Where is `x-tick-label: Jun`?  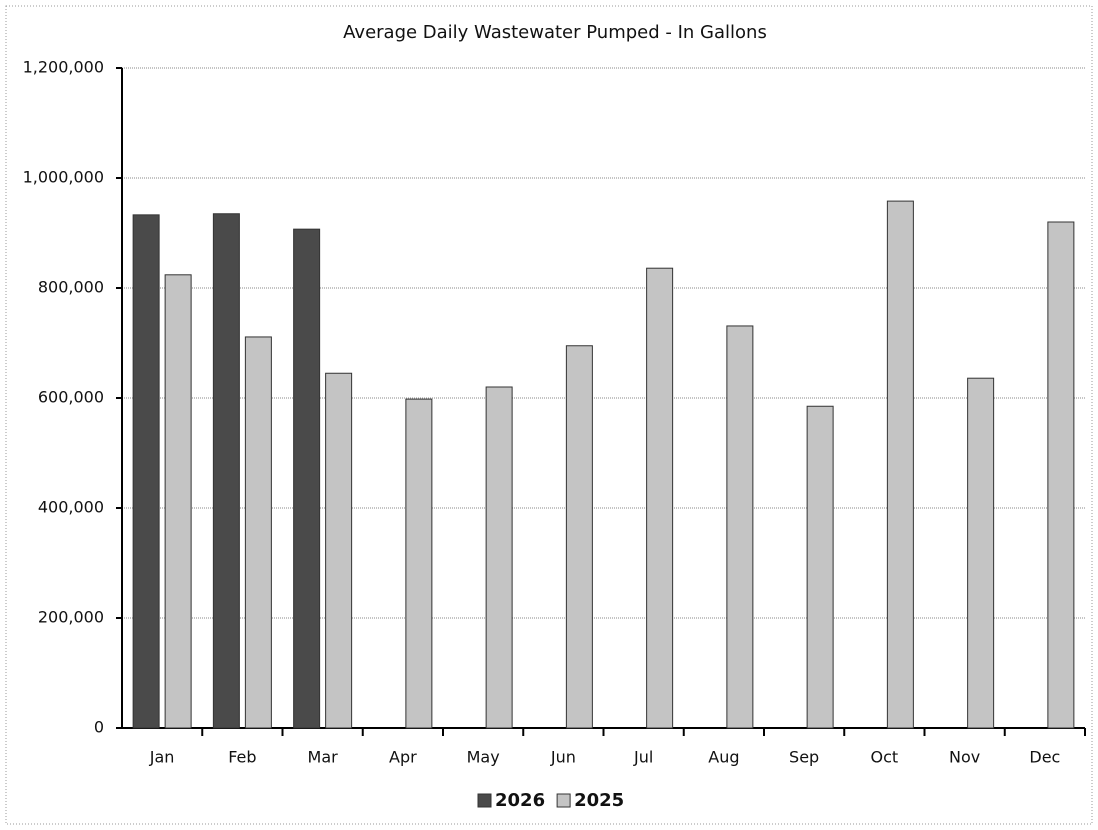 x-tick-label: Jun is located at coordinates (563, 757).